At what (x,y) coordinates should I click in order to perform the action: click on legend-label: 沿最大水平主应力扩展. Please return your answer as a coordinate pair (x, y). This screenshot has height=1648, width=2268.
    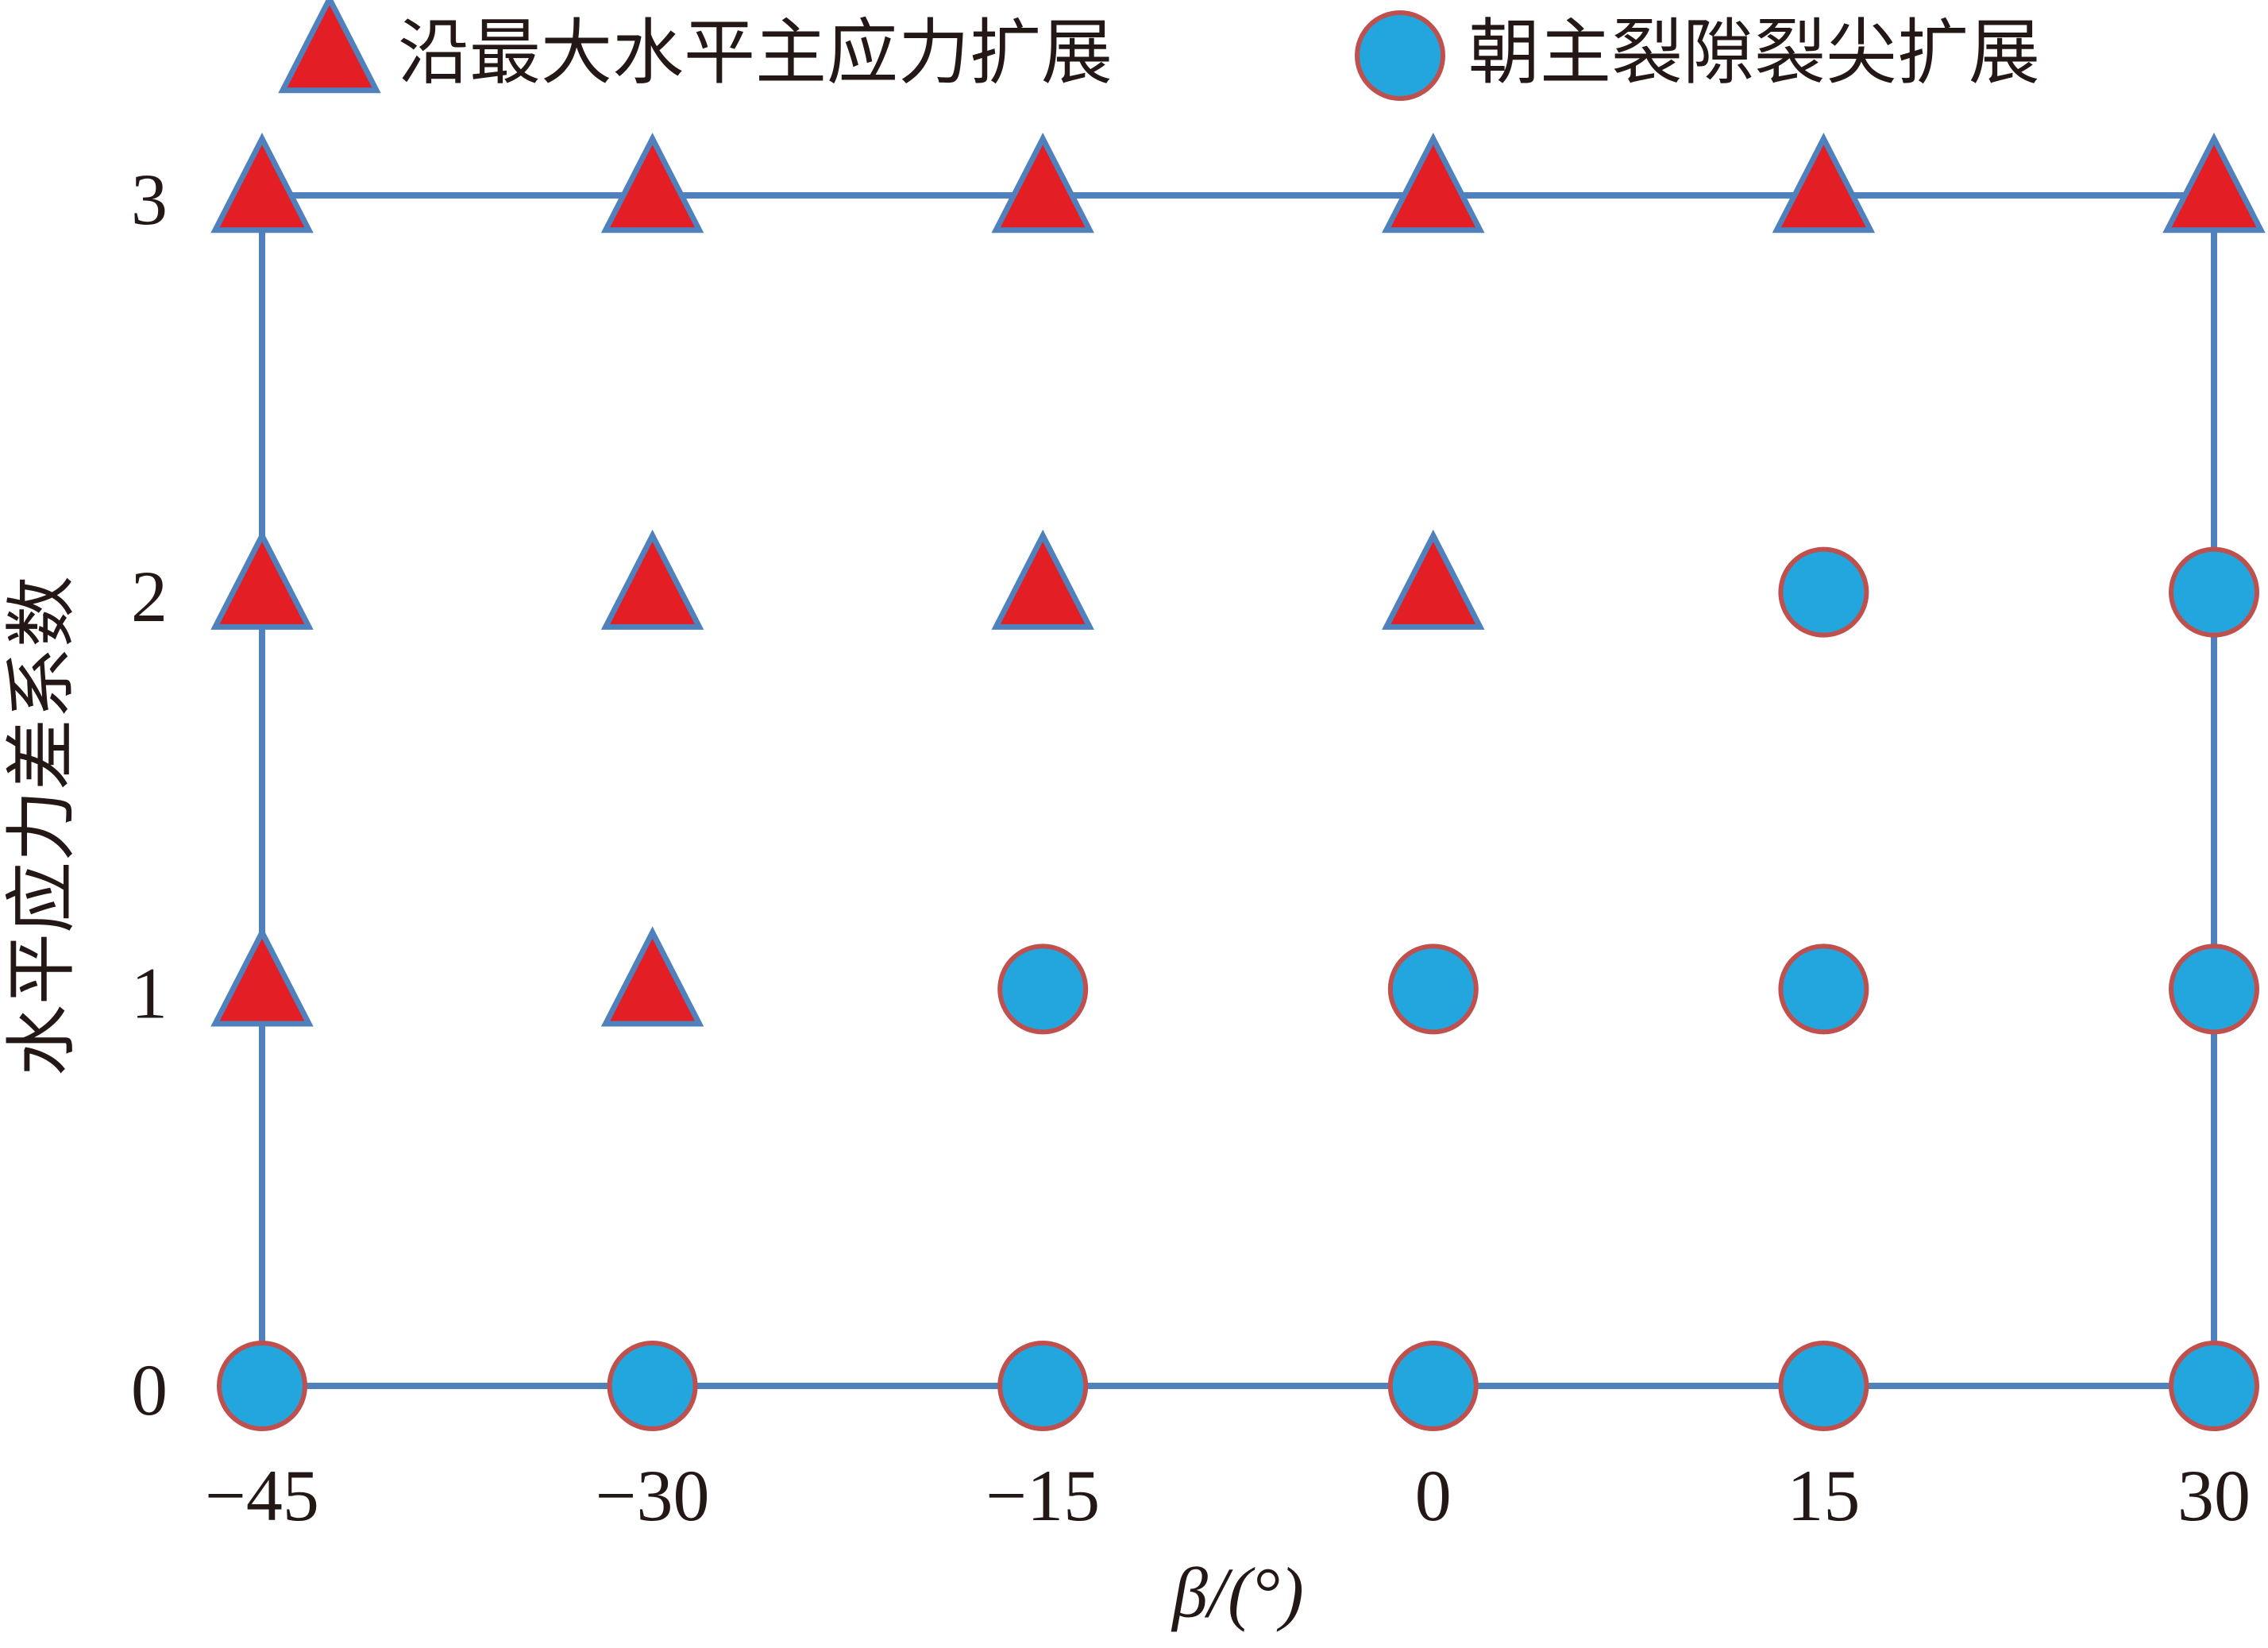
    Looking at the image, I should click on (755, 53).